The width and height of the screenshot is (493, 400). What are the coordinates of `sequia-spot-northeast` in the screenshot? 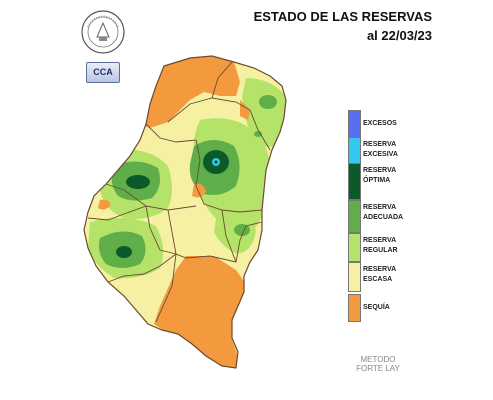 It's located at (245, 110).